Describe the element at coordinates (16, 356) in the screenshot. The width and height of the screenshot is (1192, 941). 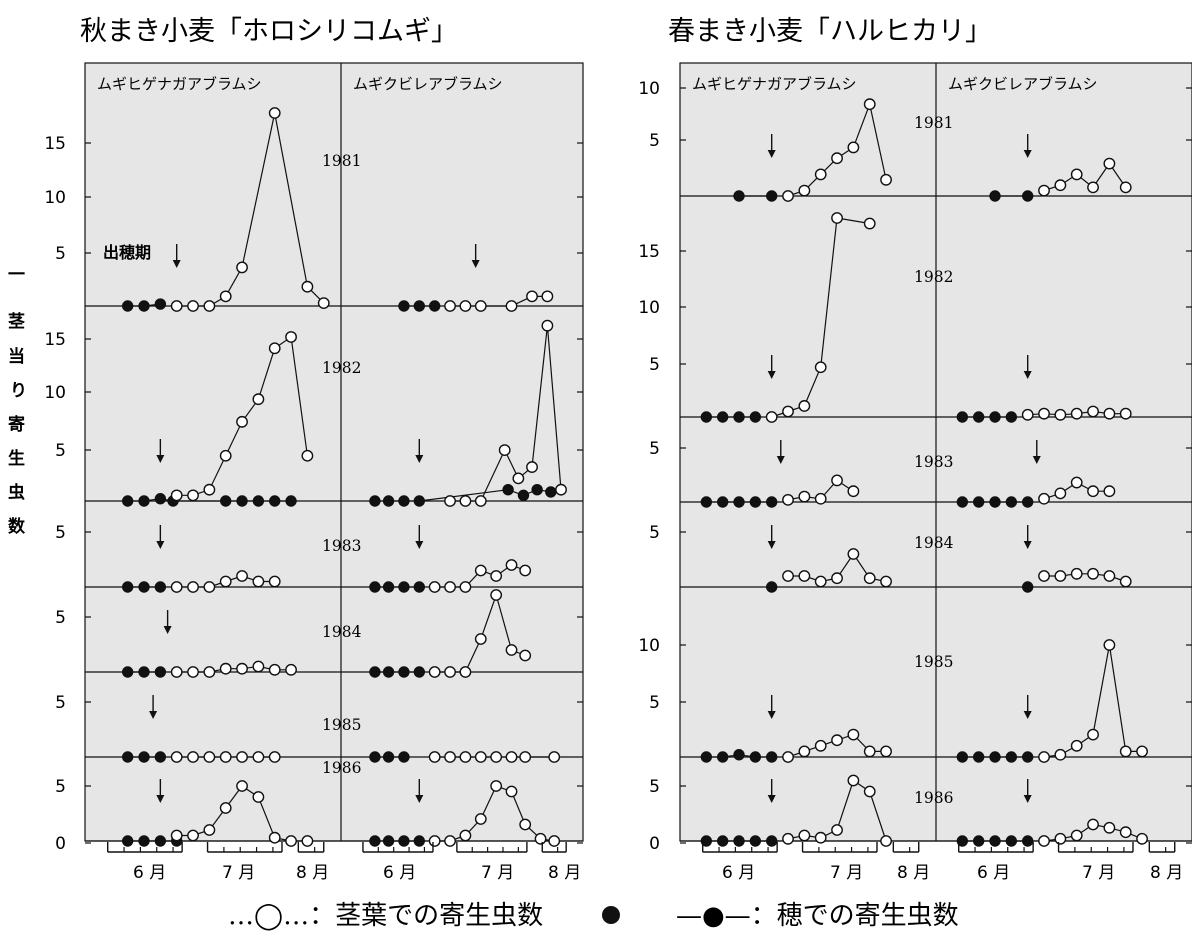
I see `y-axis-label-char: 当` at that location.